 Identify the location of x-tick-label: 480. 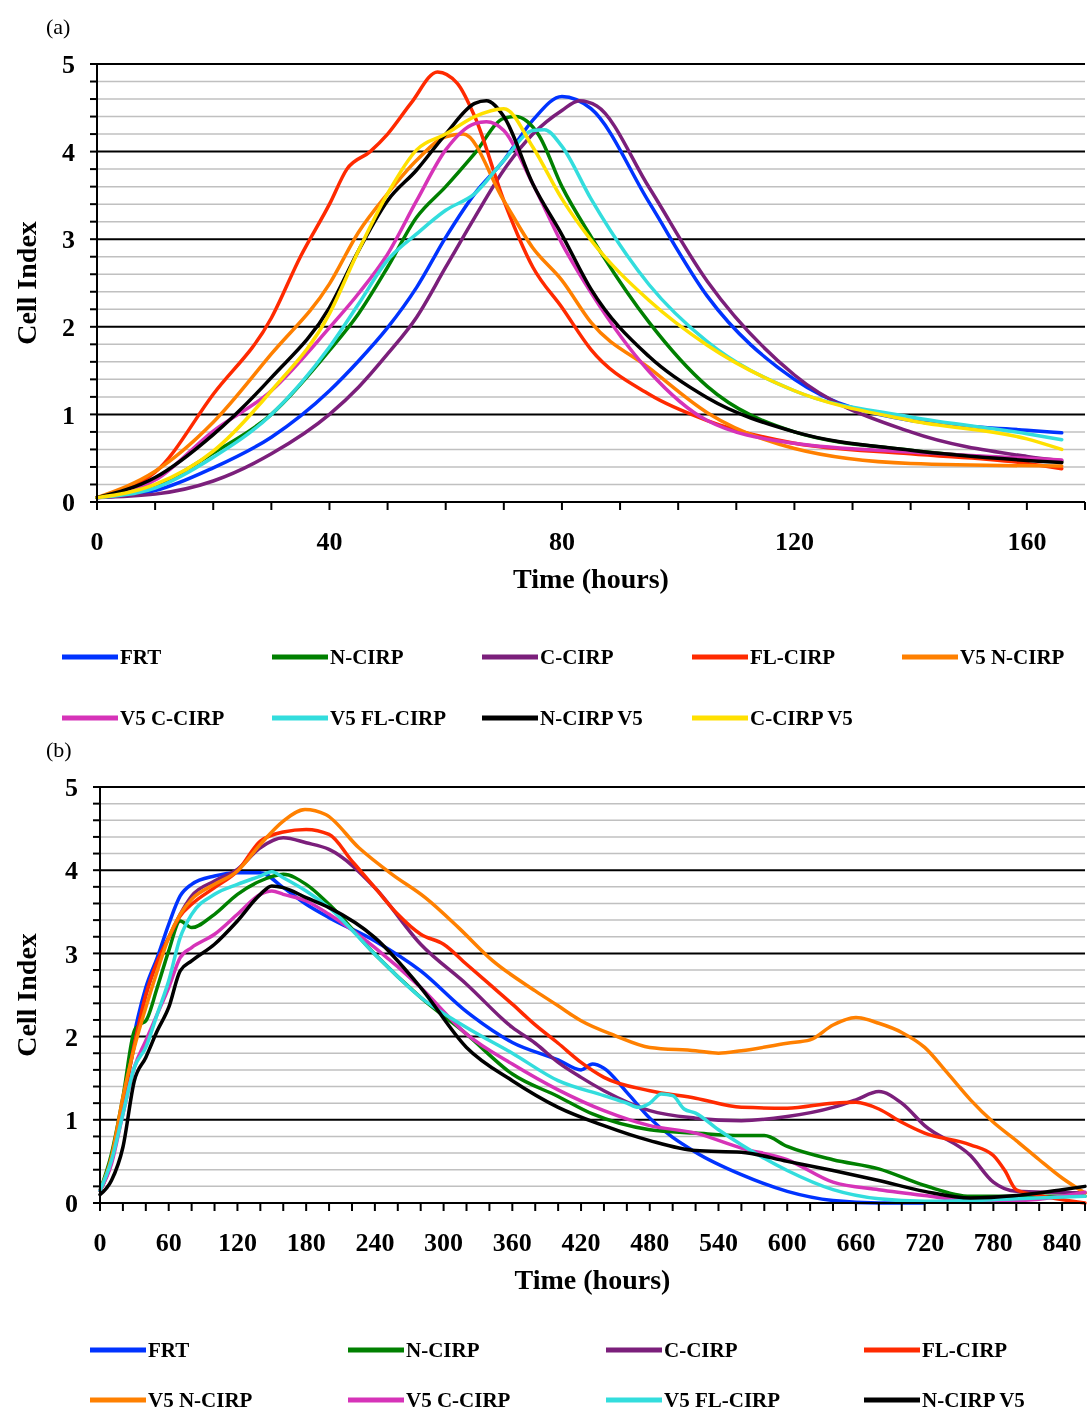
(650, 1242).